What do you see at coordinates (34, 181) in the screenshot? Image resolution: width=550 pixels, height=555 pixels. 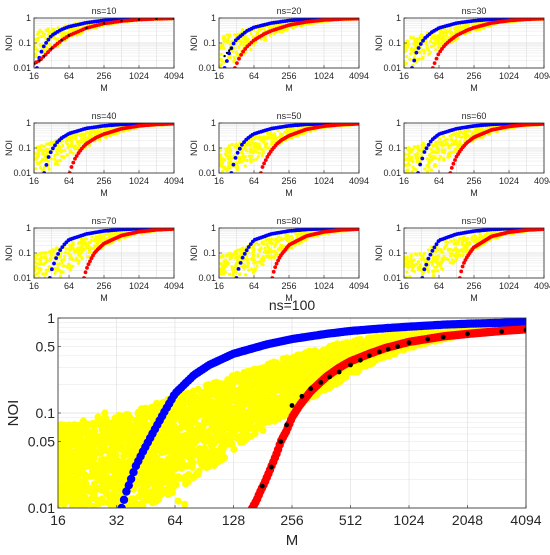 I see `x-tick-label: 16` at bounding box center [34, 181].